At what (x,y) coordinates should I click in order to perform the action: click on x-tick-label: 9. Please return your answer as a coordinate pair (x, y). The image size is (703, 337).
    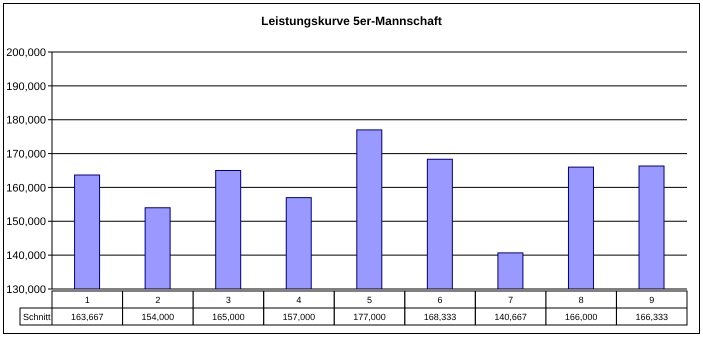
    Looking at the image, I should click on (651, 300).